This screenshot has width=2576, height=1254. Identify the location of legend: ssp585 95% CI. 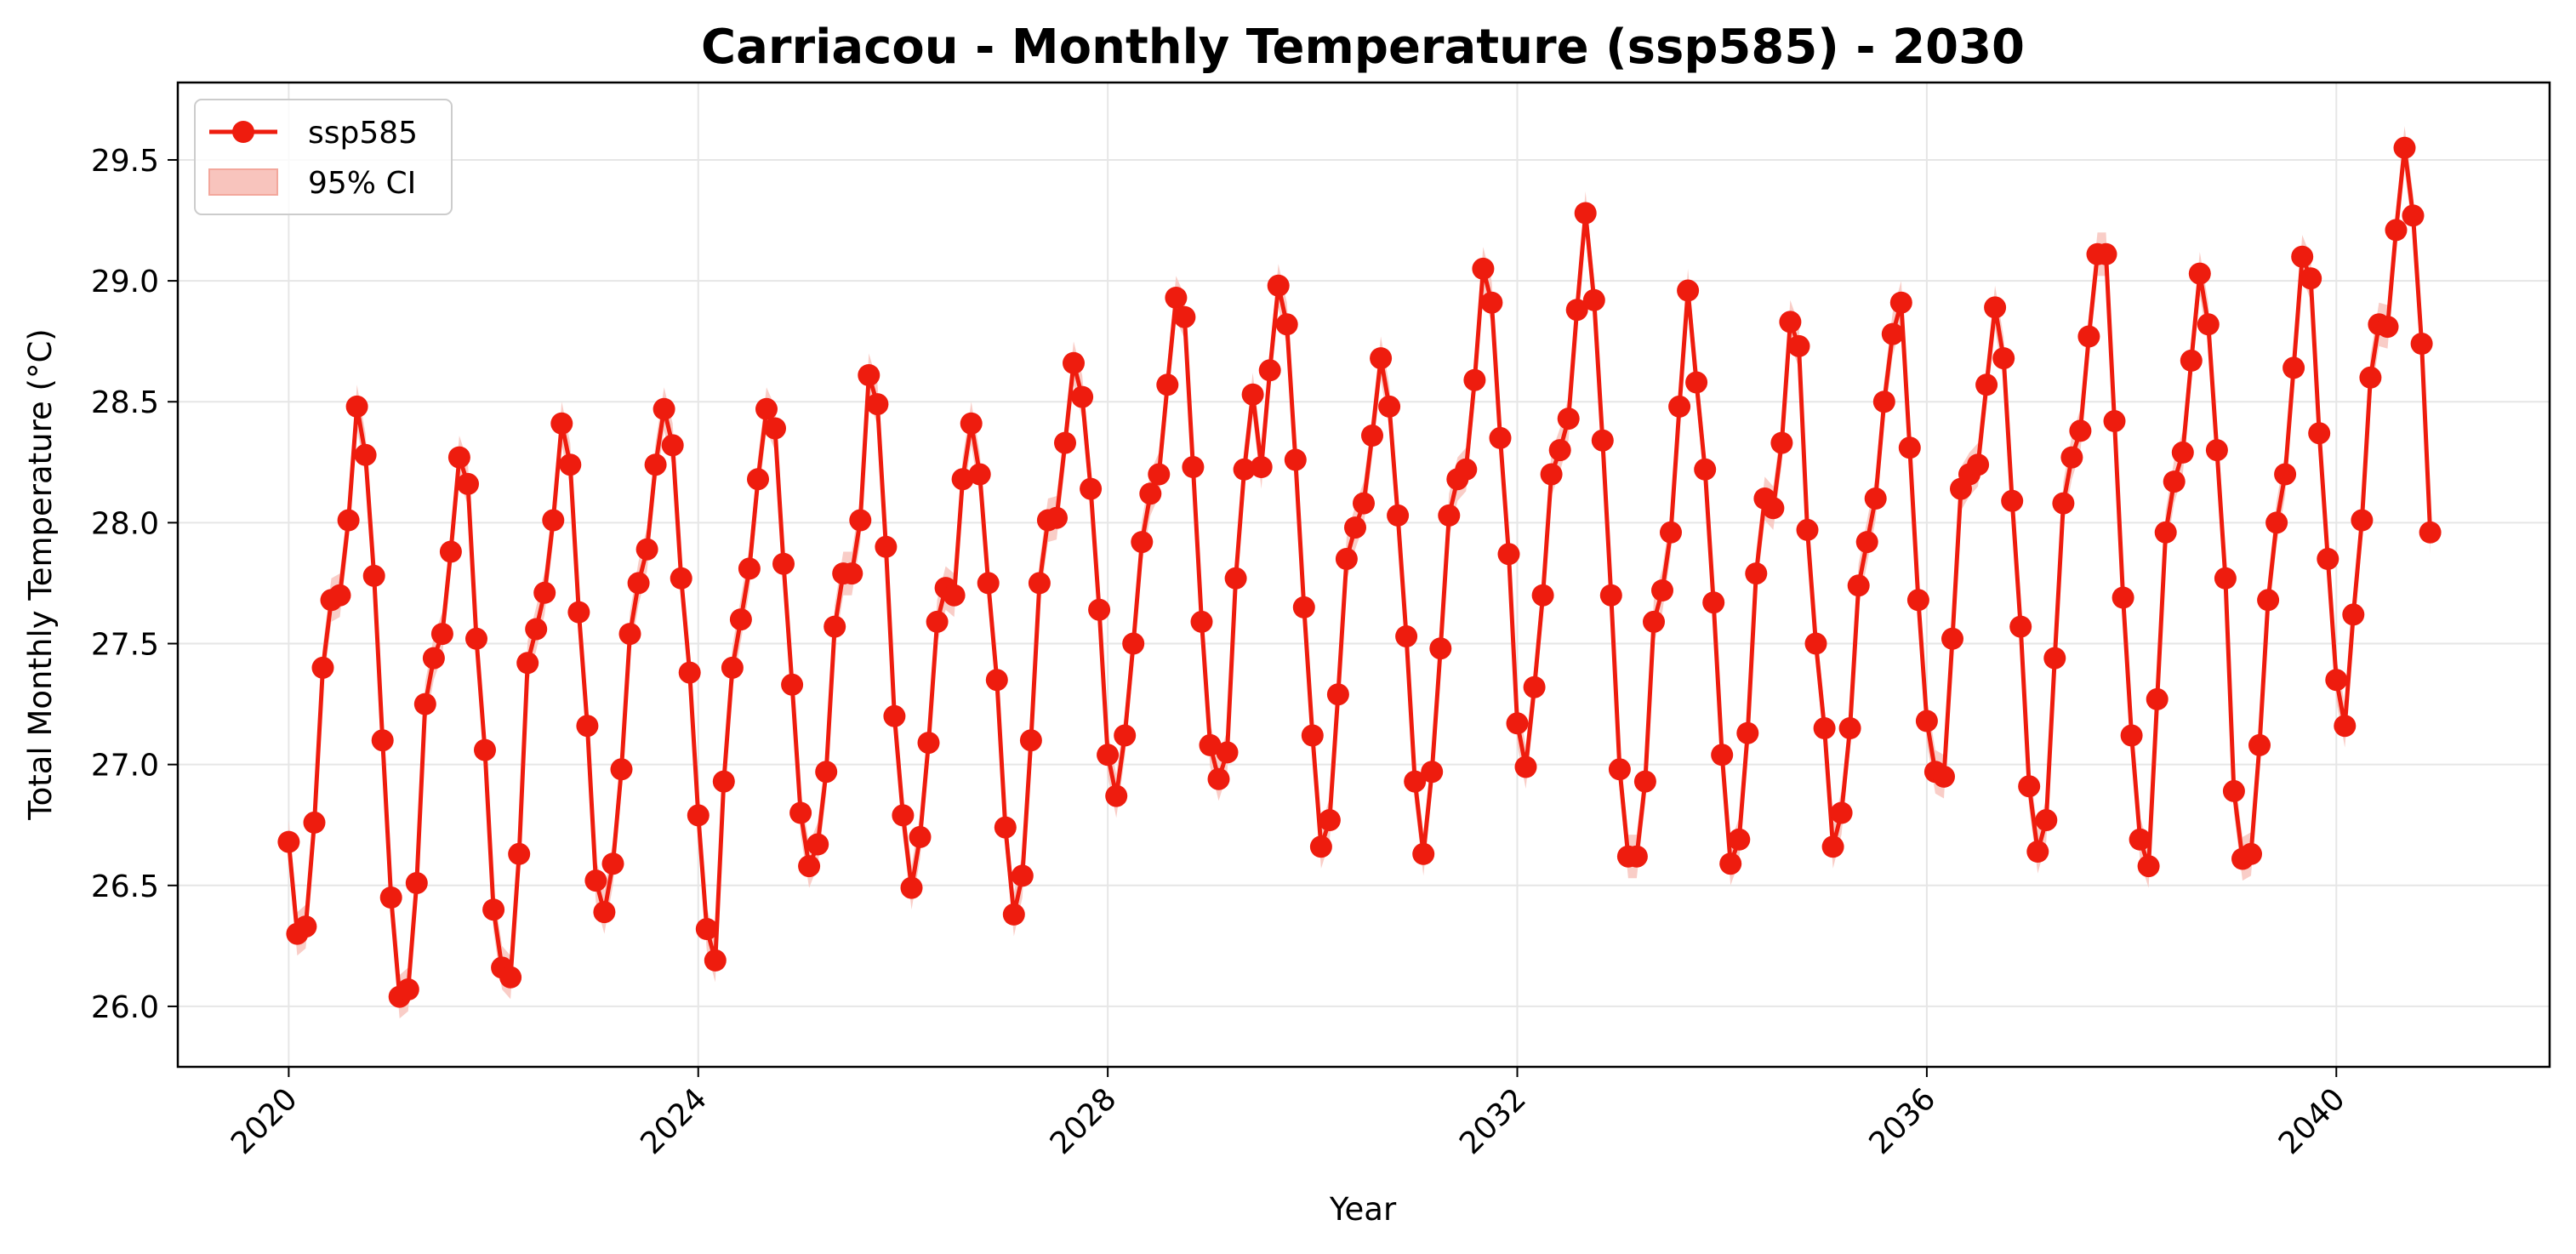
(323, 157).